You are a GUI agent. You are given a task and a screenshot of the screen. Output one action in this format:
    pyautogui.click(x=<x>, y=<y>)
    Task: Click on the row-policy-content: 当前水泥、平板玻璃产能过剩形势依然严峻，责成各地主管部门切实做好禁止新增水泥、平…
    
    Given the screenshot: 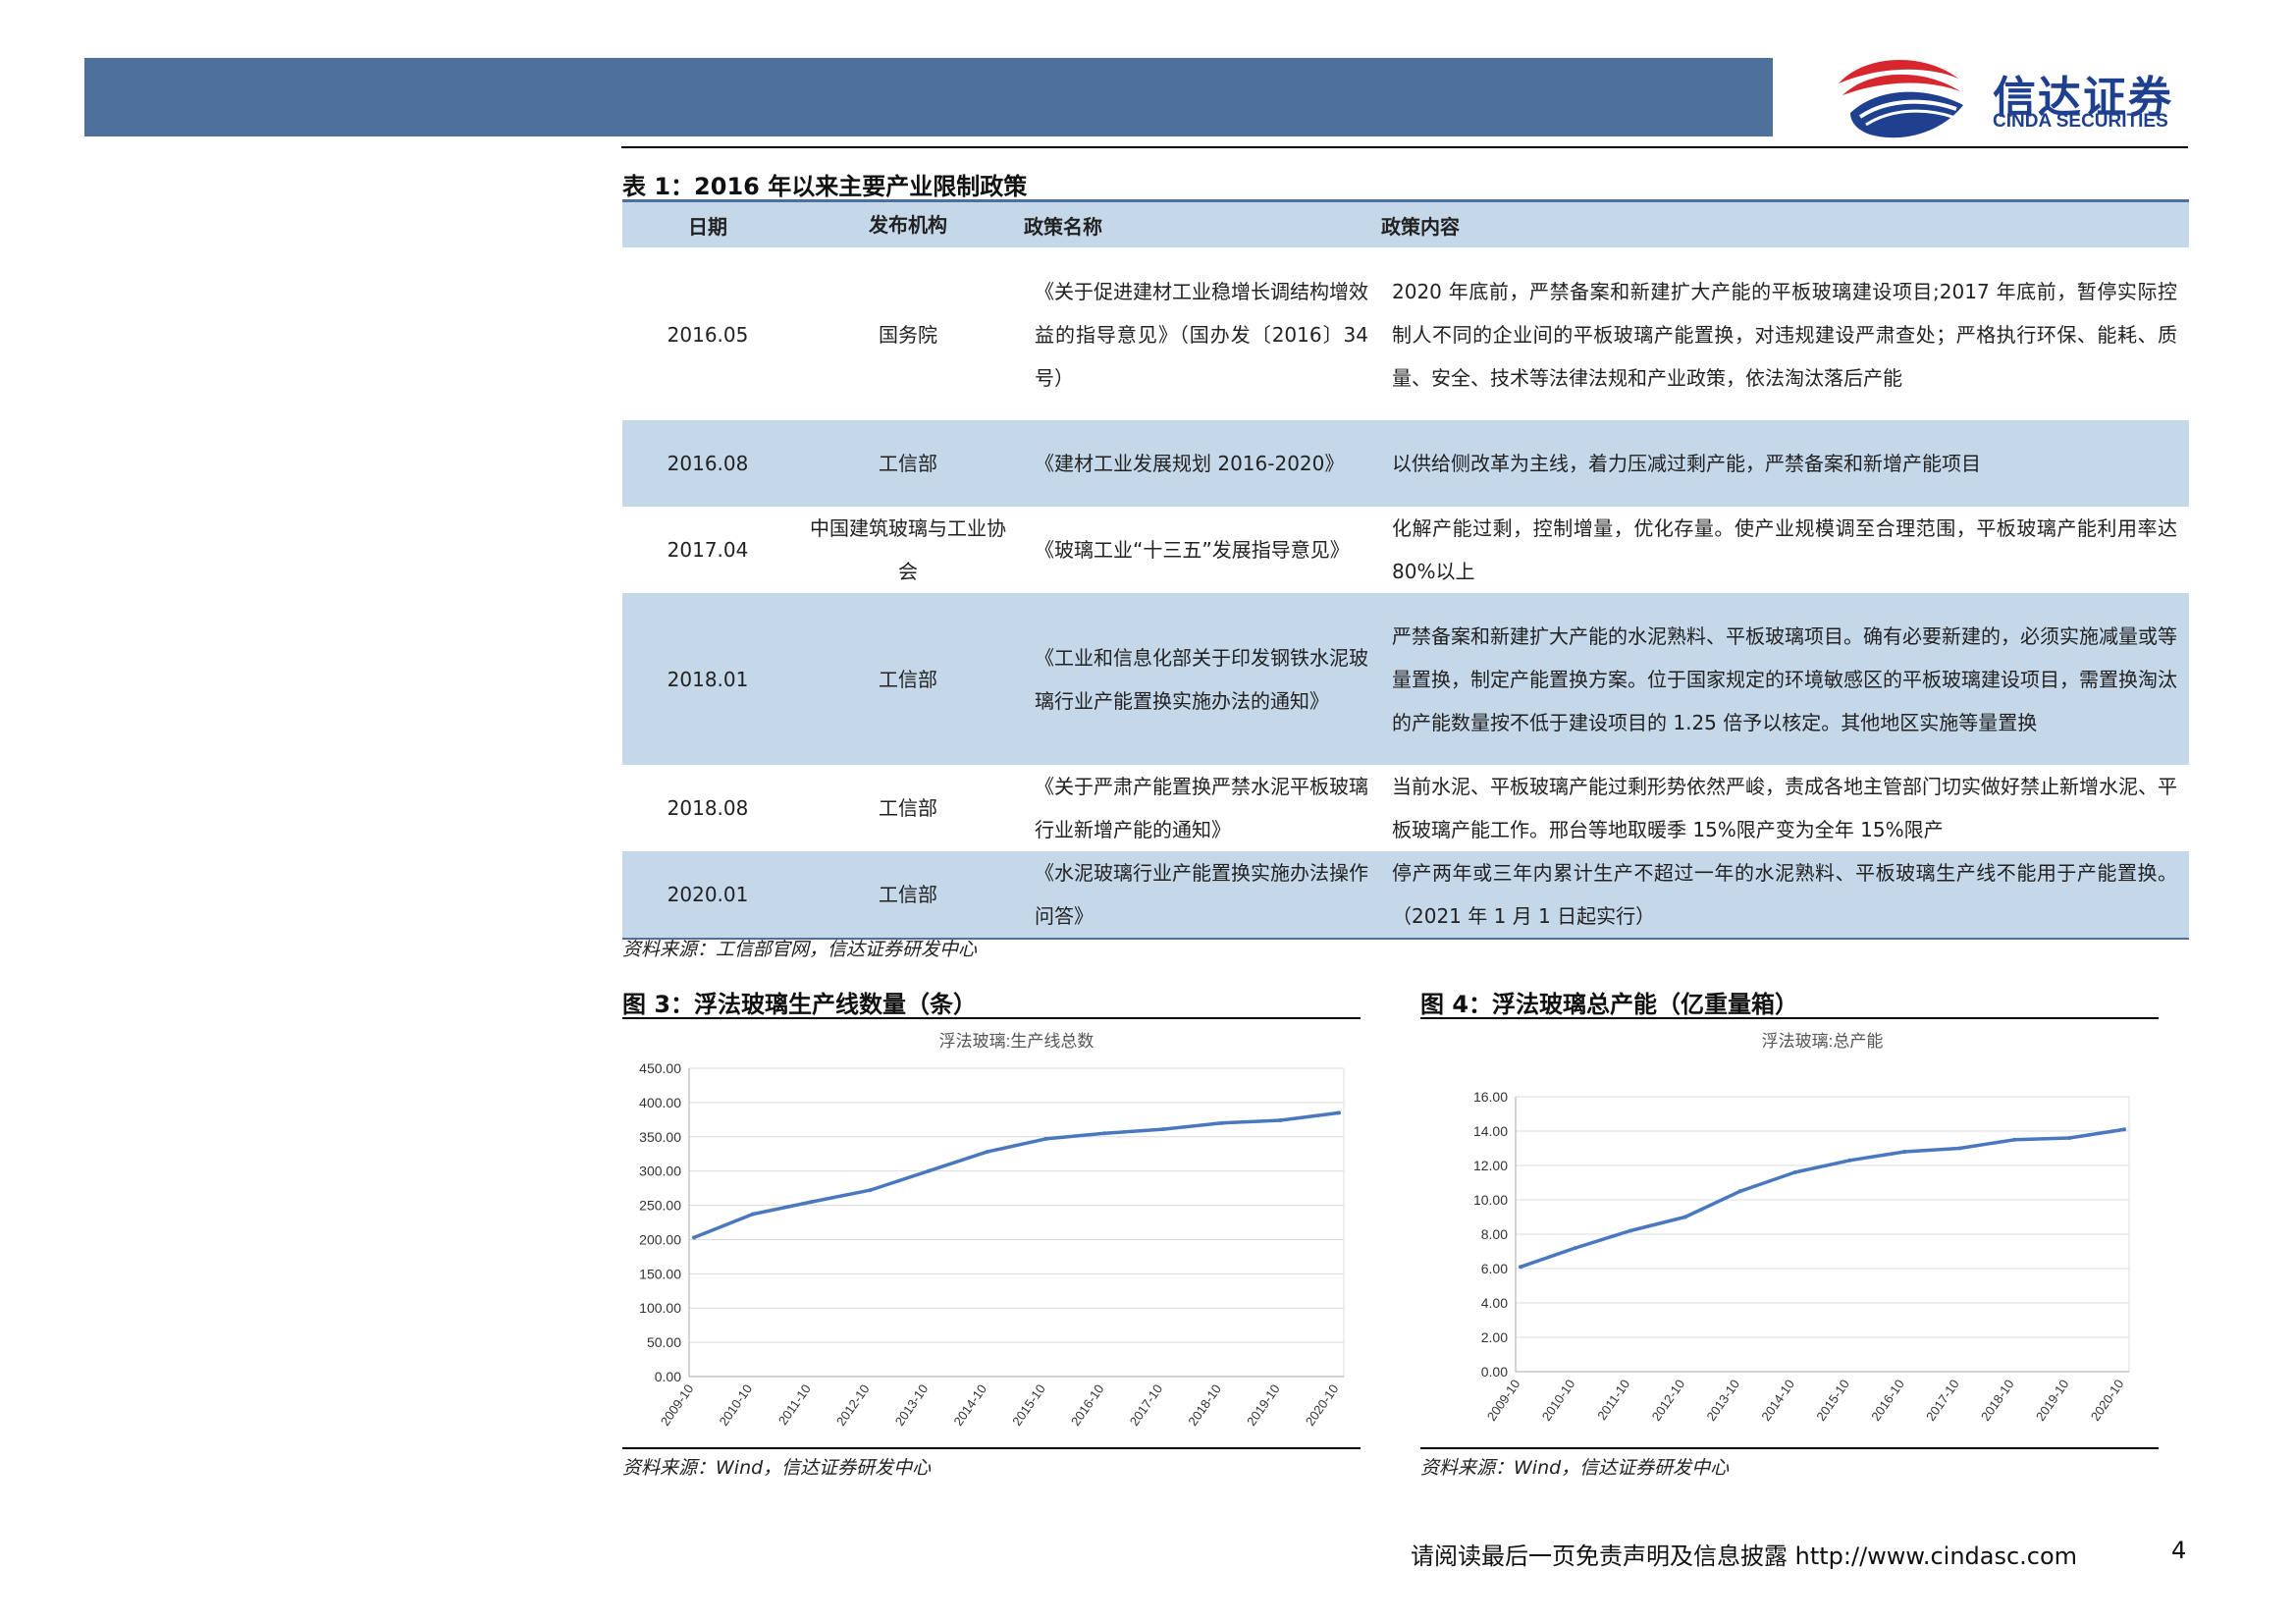 What is the action you would take?
    pyautogui.click(x=1784, y=808)
    